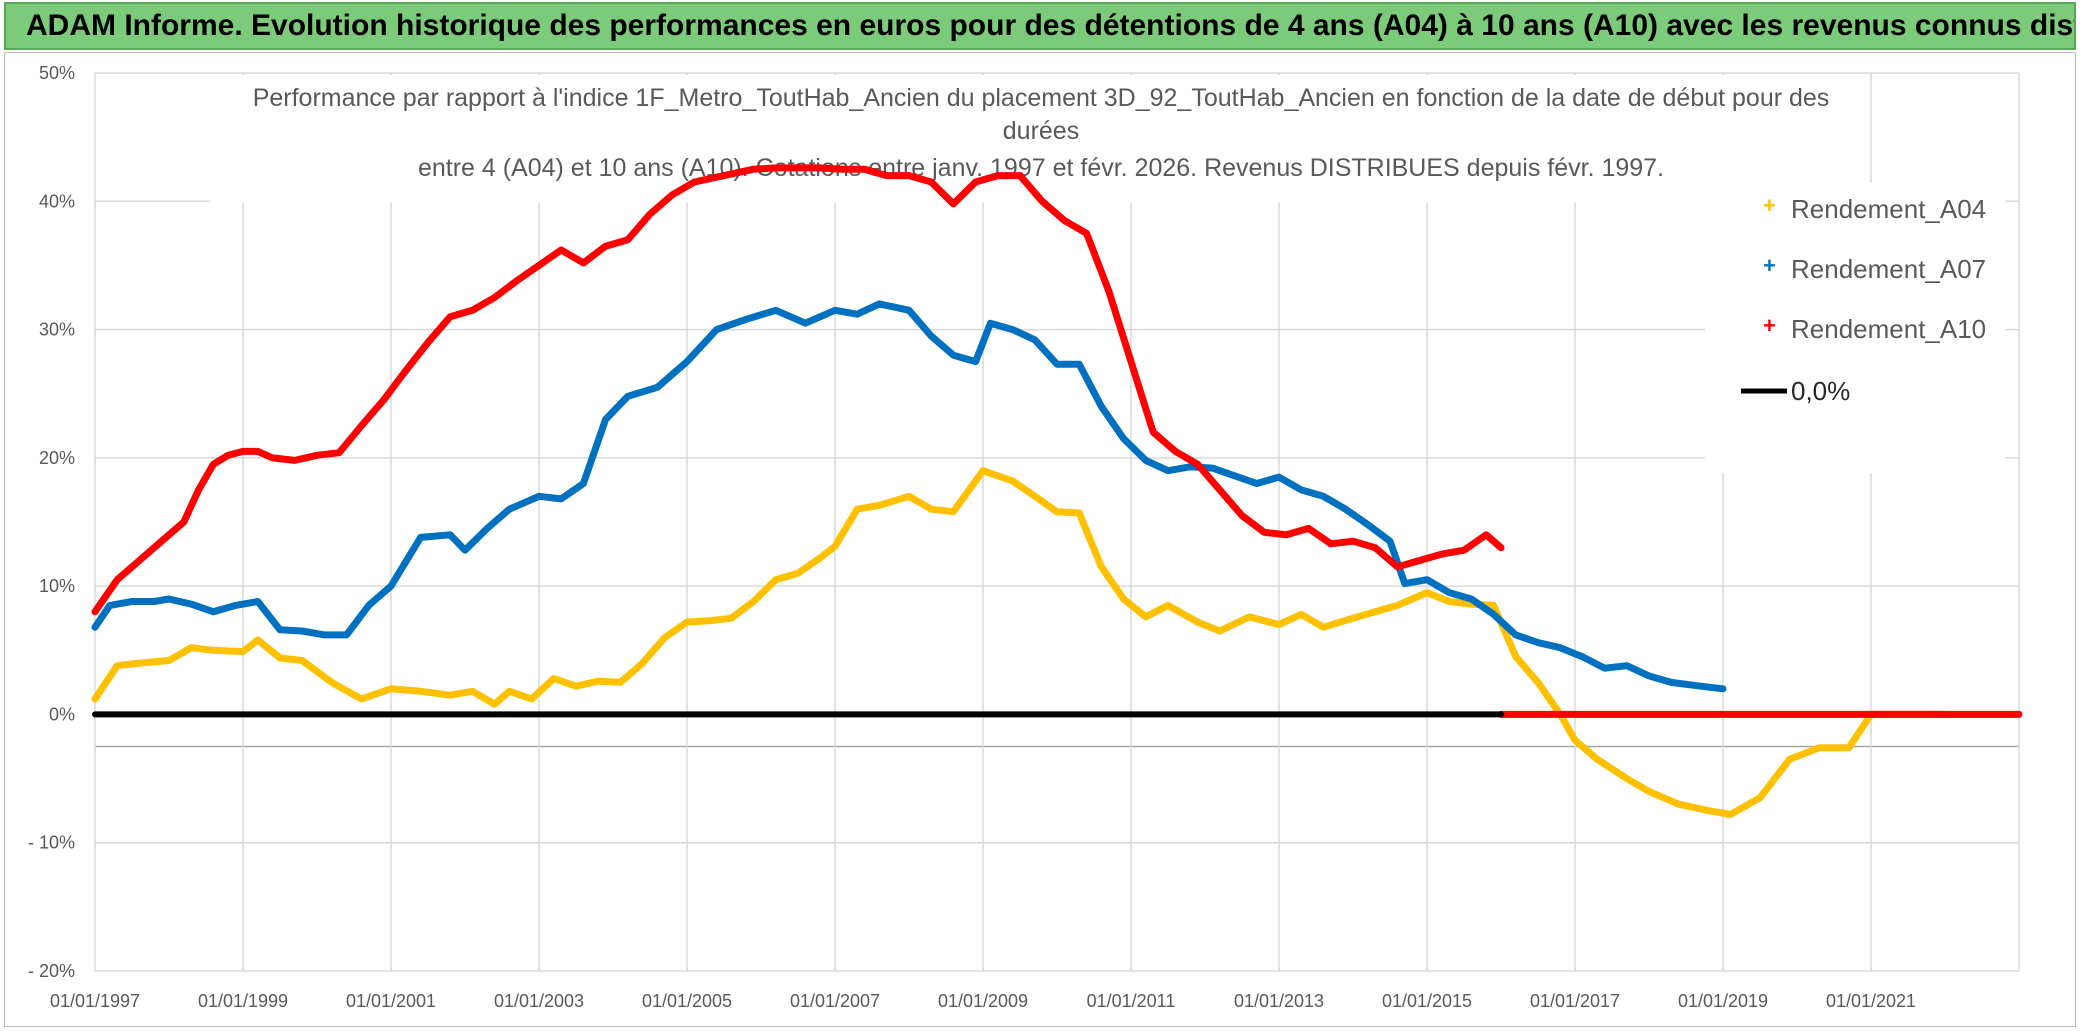 This screenshot has height=1031, width=2086. I want to click on legend-label-a04: Rendement_A04, so click(1888, 209).